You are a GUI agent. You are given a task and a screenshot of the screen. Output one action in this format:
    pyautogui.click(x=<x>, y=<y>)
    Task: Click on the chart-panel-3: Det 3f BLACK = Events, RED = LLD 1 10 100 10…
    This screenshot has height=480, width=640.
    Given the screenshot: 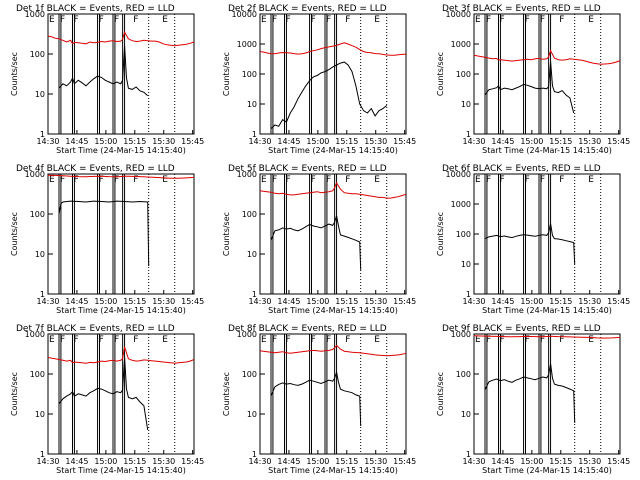 What is the action you would take?
    pyautogui.click(x=533, y=79)
    